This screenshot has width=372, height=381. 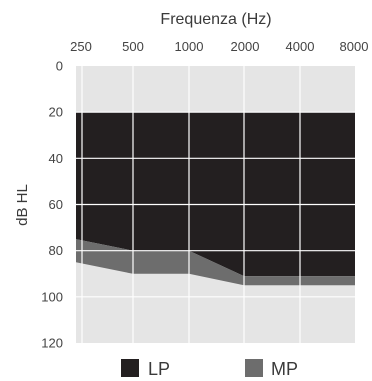 I want to click on series-area-mp, so click(x=215, y=262).